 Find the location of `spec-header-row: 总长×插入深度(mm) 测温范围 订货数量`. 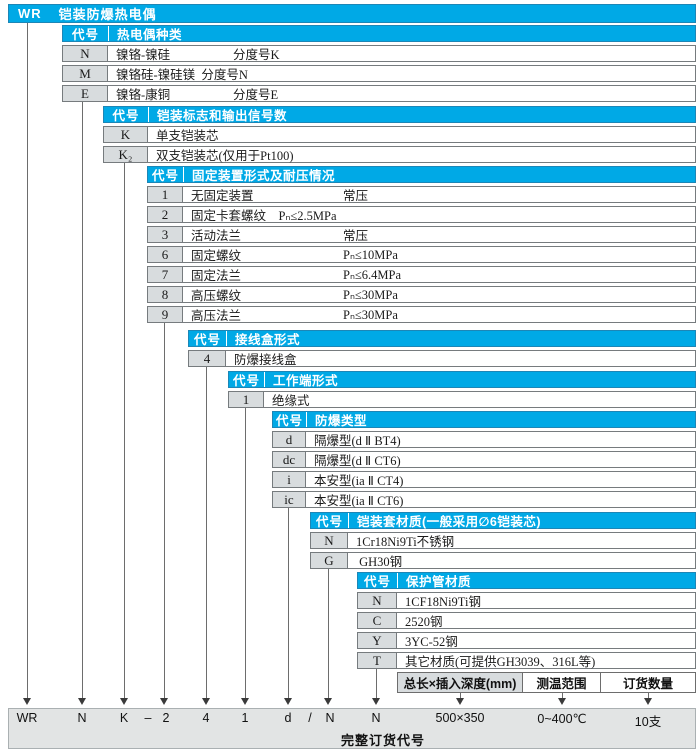

spec-header-row: 总长×插入深度(mm) 测温范围 订货数量 is located at coordinates (546, 682).